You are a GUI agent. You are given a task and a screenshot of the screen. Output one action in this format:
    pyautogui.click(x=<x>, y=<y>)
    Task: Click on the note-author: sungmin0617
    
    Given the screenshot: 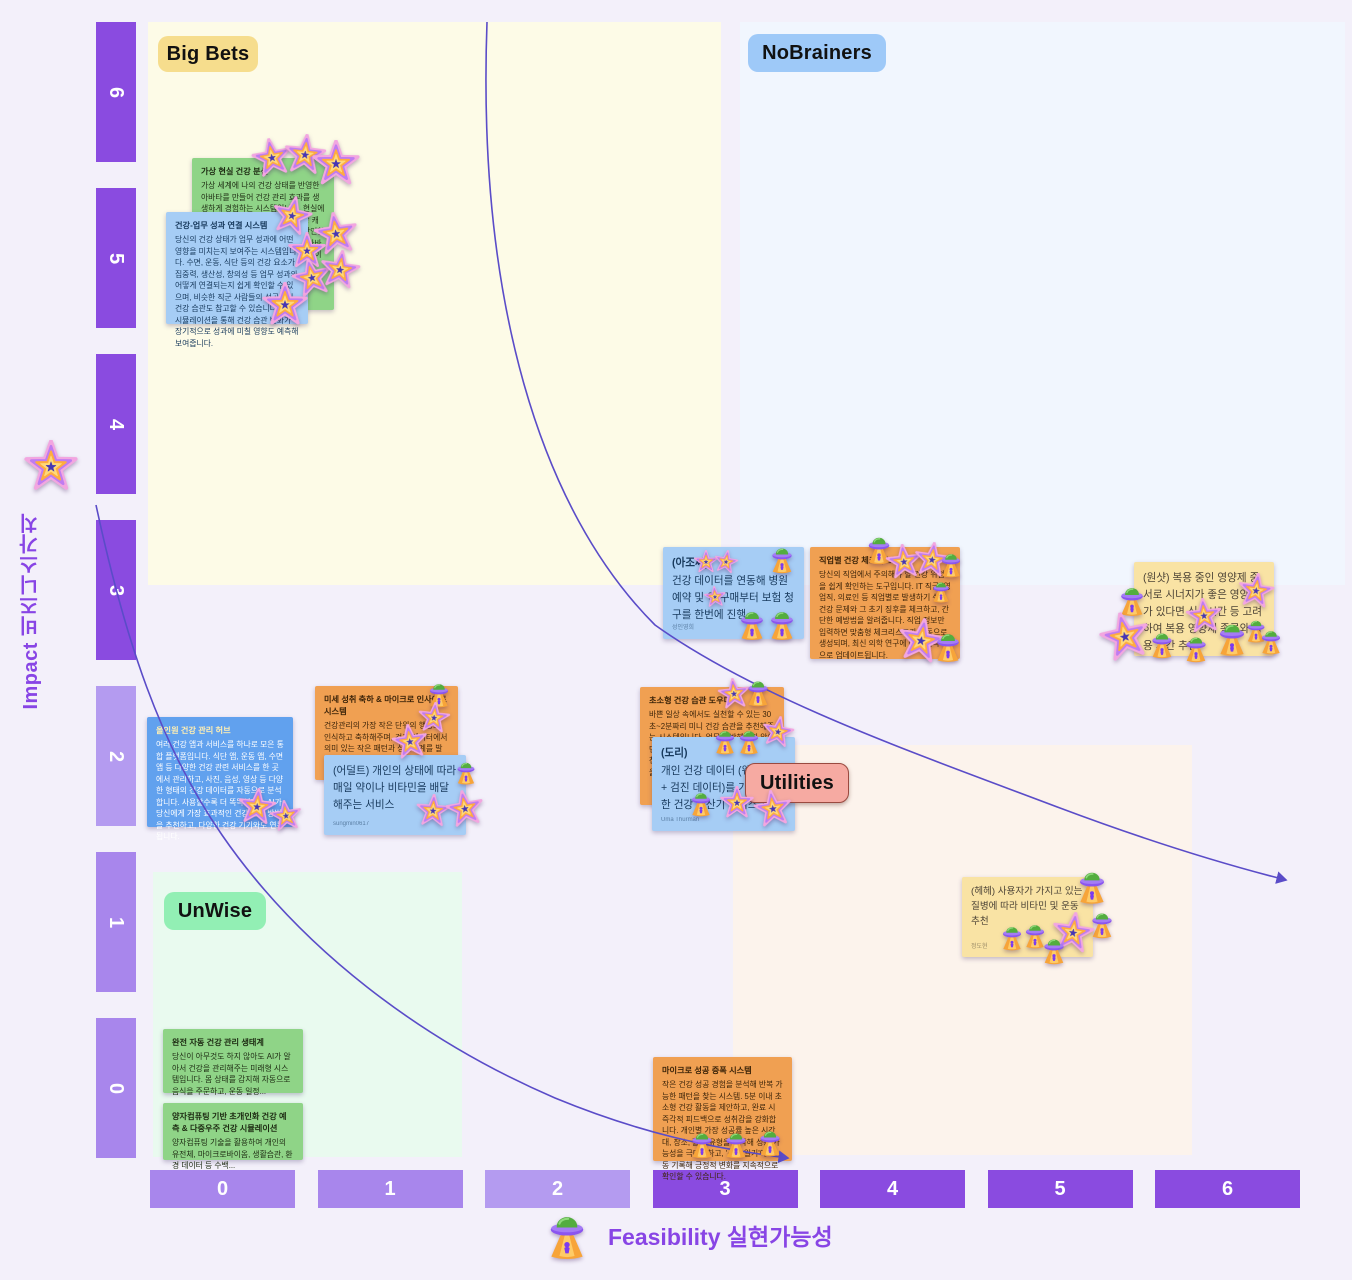 What is the action you would take?
    pyautogui.click(x=351, y=824)
    